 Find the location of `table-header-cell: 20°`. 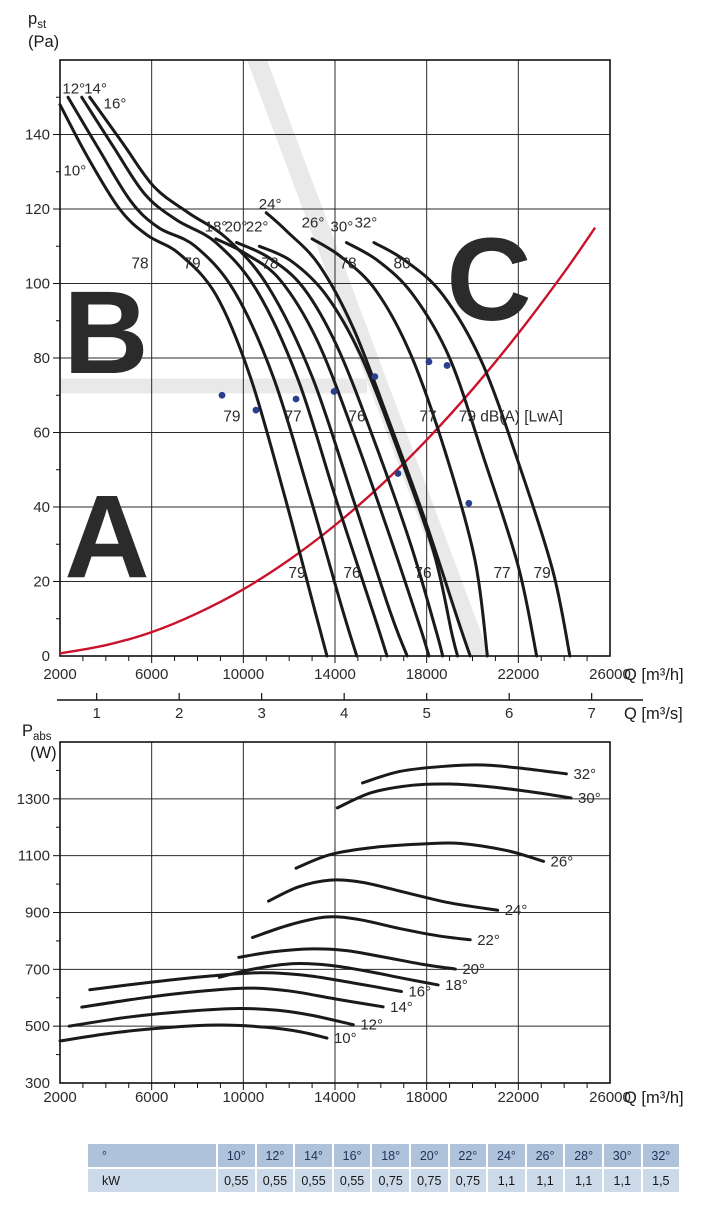

table-header-cell: 20° is located at coordinates (429, 1155).